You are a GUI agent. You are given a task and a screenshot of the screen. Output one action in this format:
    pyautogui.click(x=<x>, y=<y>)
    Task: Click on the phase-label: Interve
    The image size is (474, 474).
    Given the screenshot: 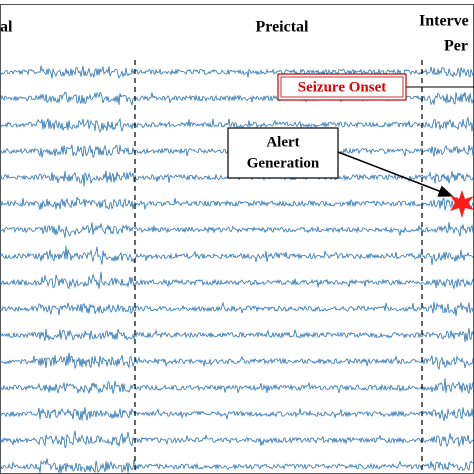 What is the action you would take?
    pyautogui.click(x=444, y=21)
    